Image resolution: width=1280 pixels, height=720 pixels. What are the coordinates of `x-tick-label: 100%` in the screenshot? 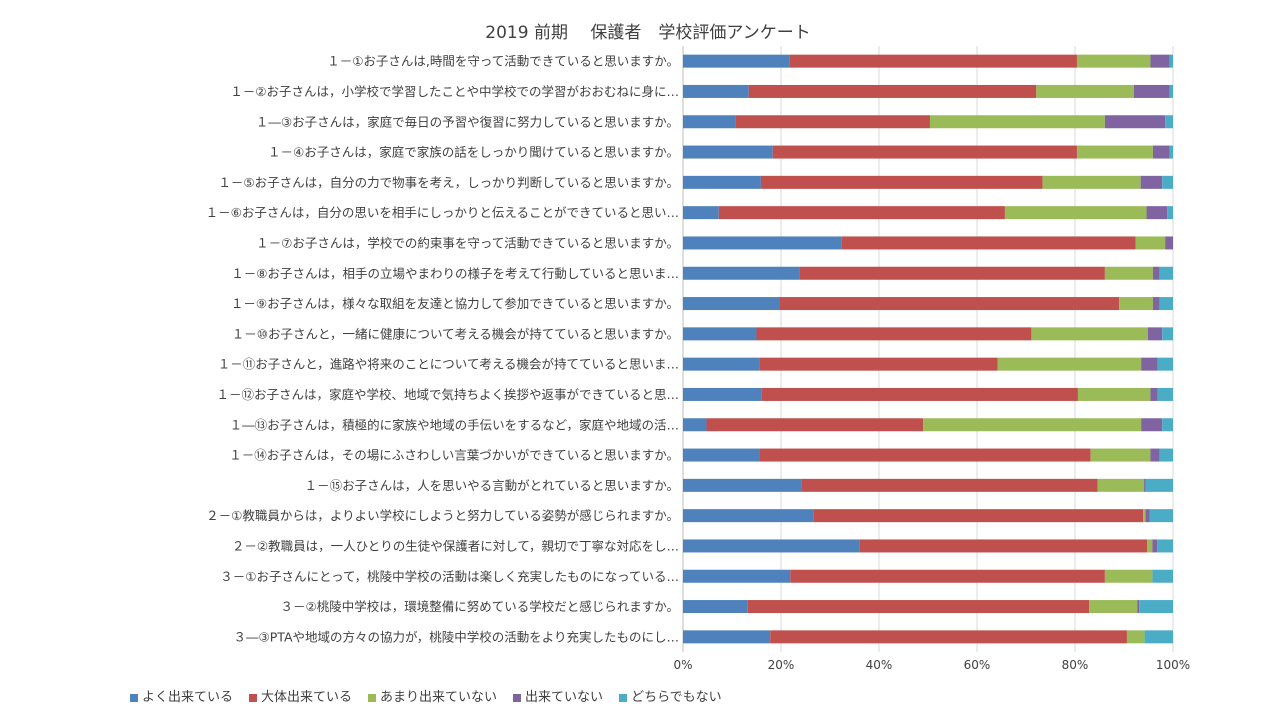 It's located at (1173, 665).